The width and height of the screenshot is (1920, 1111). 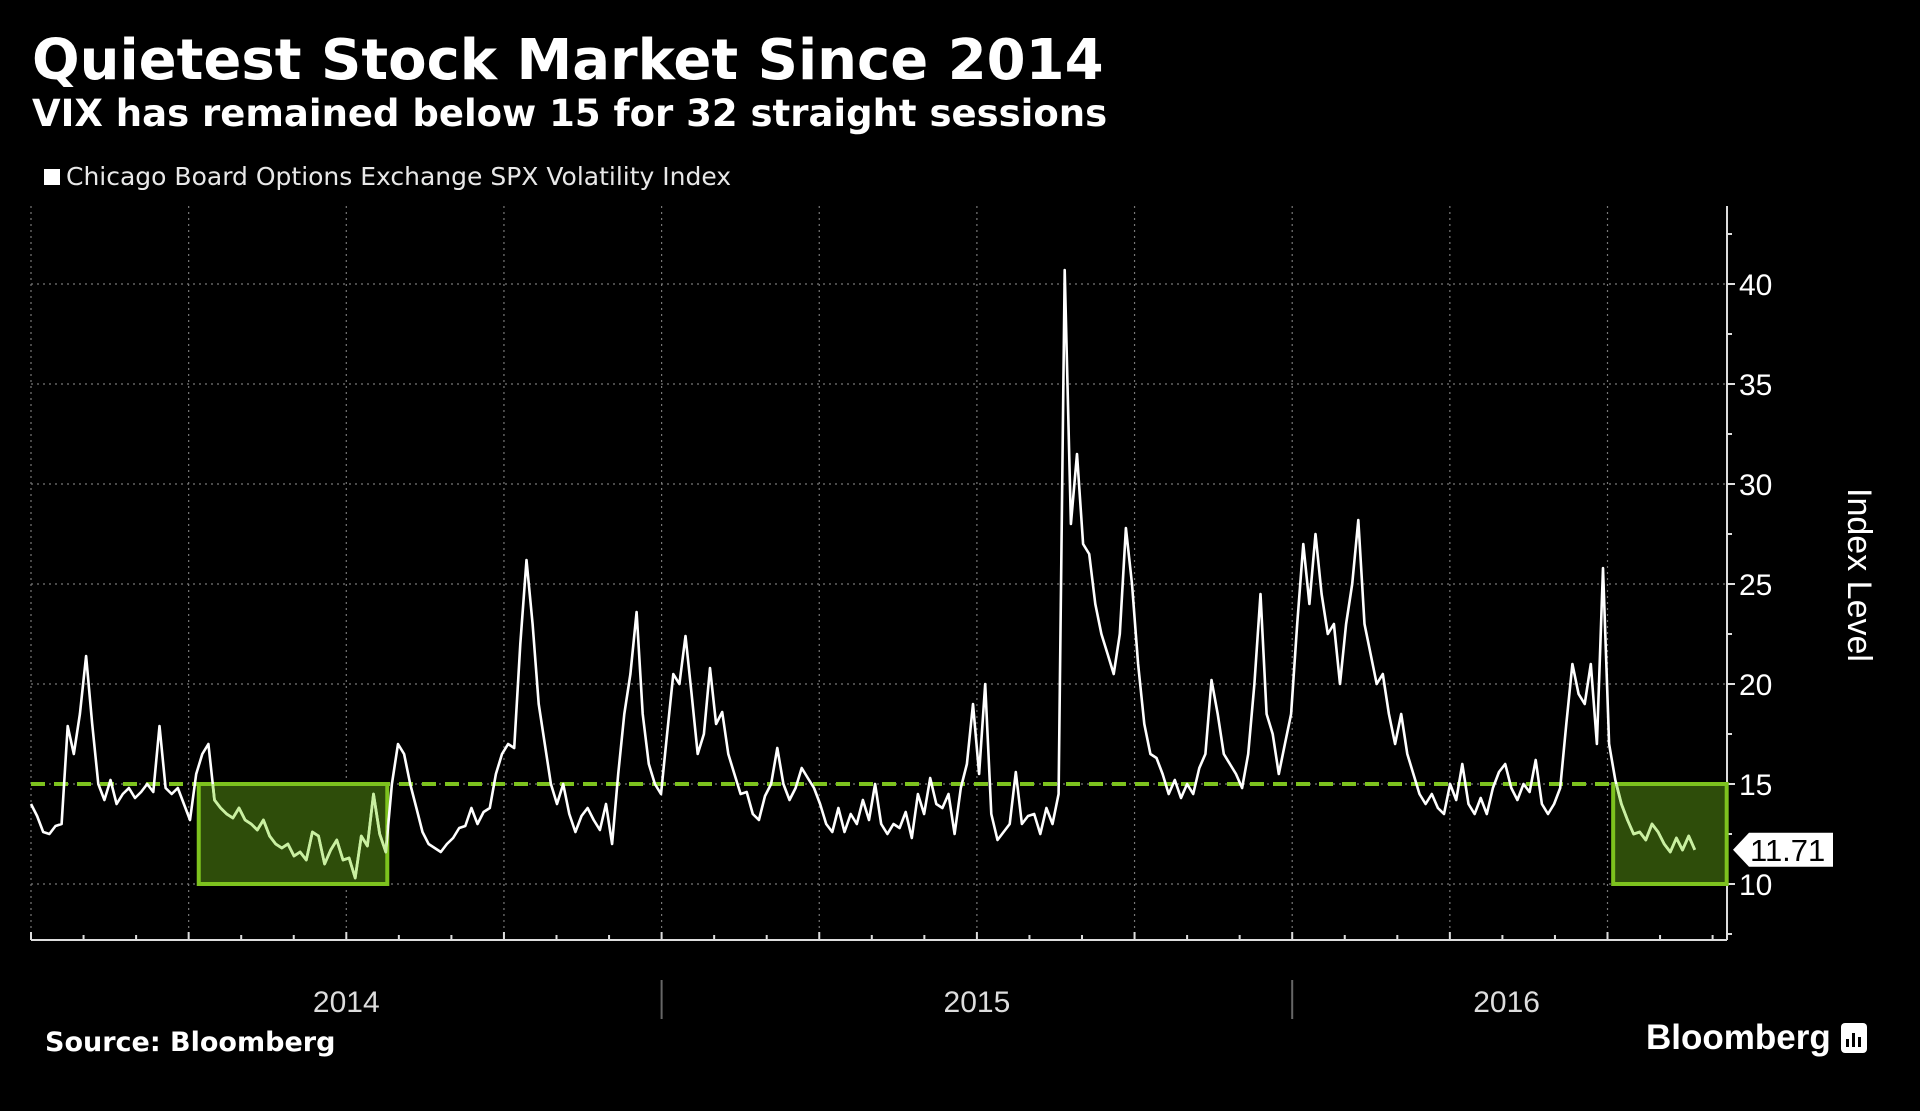 I want to click on y-tick-label: 25, so click(x=1755, y=585).